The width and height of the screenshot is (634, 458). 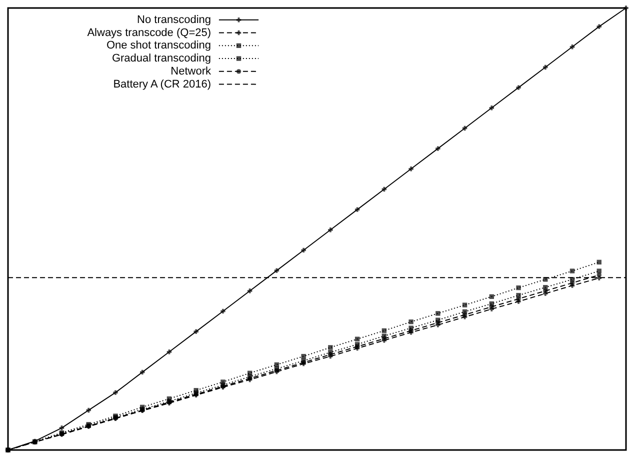 What do you see at coordinates (159, 46) in the screenshot?
I see `legend-label: One shot transcoding` at bounding box center [159, 46].